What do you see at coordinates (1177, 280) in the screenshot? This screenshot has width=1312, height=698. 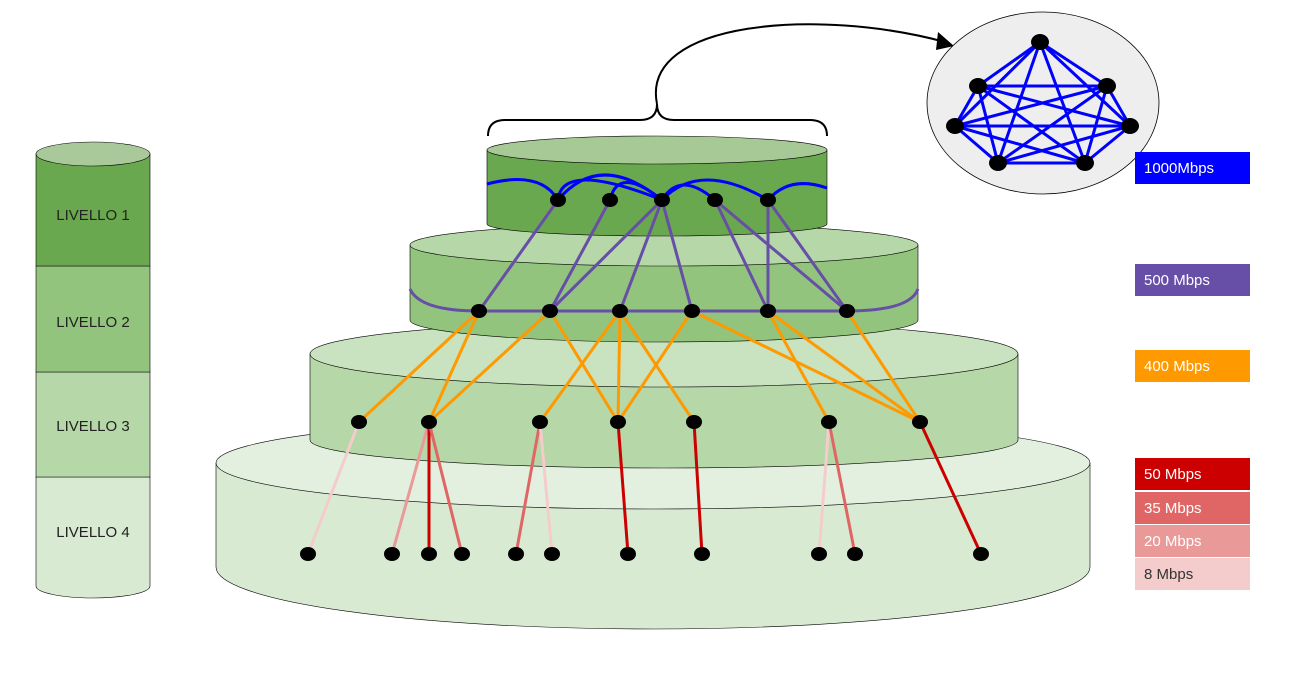 I see `legend-label-2: 500 Mbps` at bounding box center [1177, 280].